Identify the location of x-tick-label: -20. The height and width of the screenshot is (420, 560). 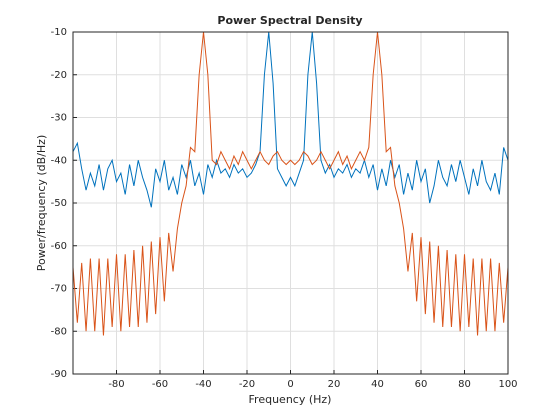
(247, 384).